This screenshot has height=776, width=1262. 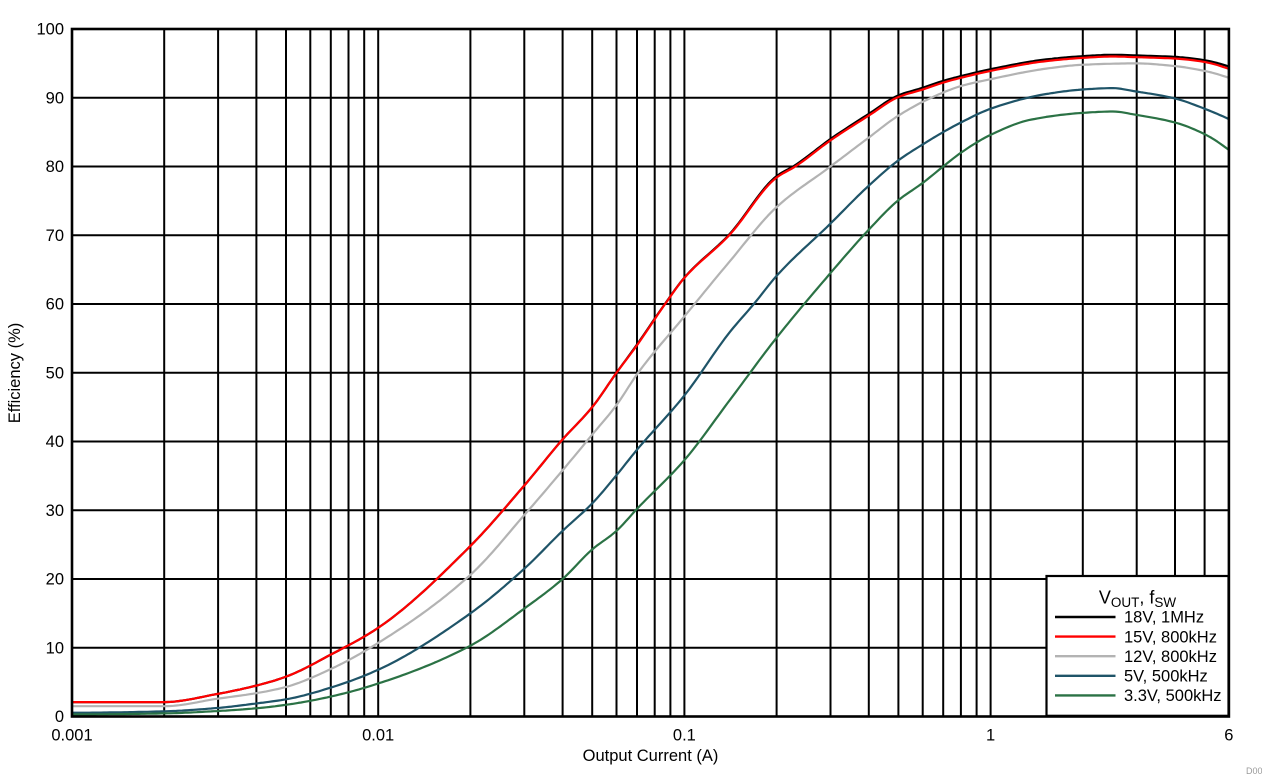 I want to click on svg-text: 20, so click(x=55, y=580).